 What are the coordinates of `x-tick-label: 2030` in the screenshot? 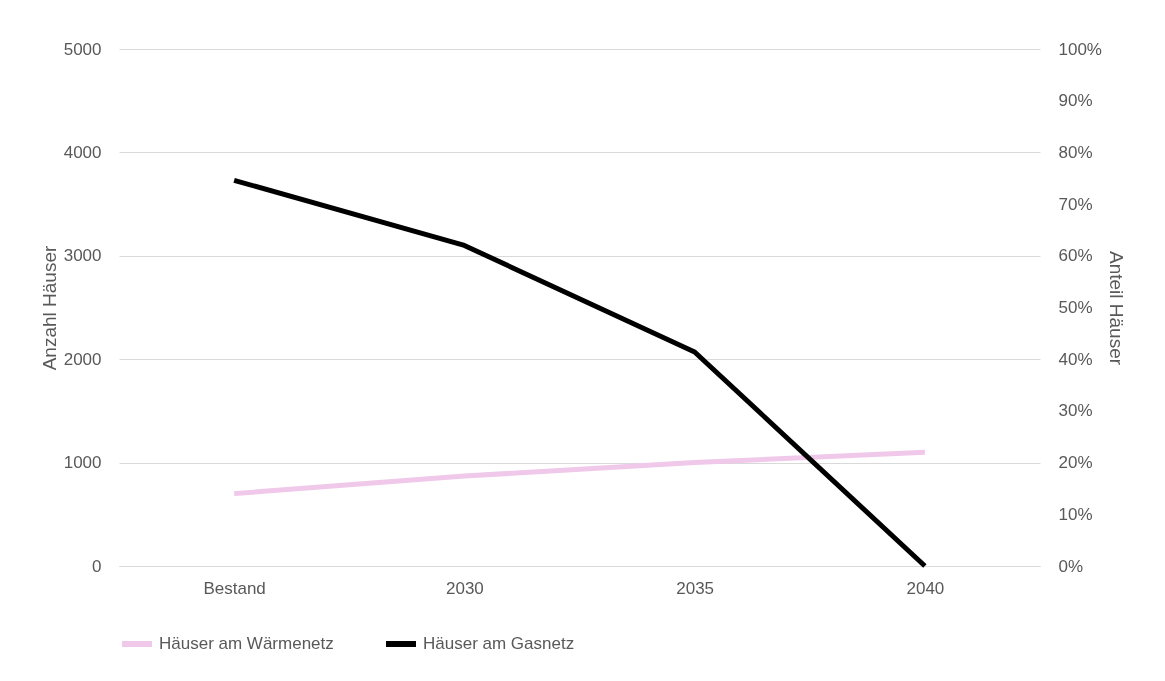 It's located at (464, 588).